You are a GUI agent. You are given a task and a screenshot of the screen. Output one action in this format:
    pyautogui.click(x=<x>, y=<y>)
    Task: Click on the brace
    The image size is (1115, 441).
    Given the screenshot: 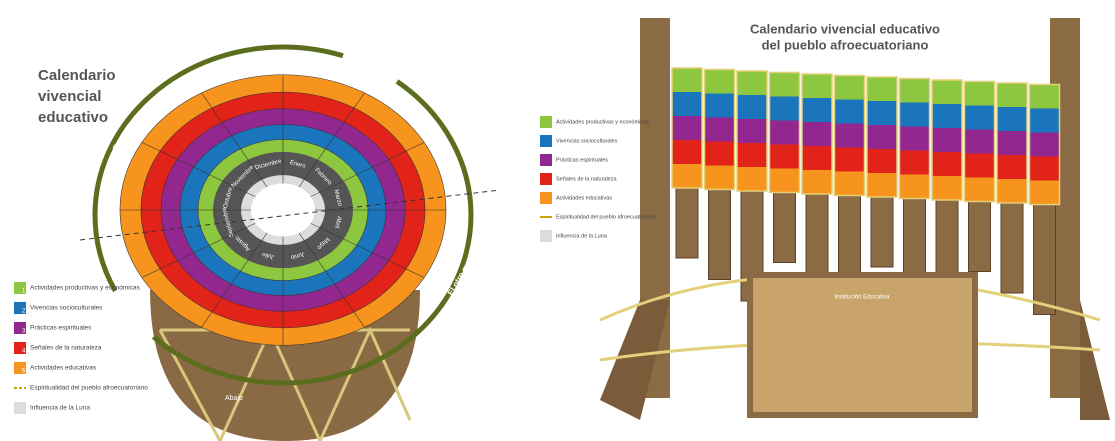 What is the action you would take?
    pyautogui.click(x=855, y=360)
    